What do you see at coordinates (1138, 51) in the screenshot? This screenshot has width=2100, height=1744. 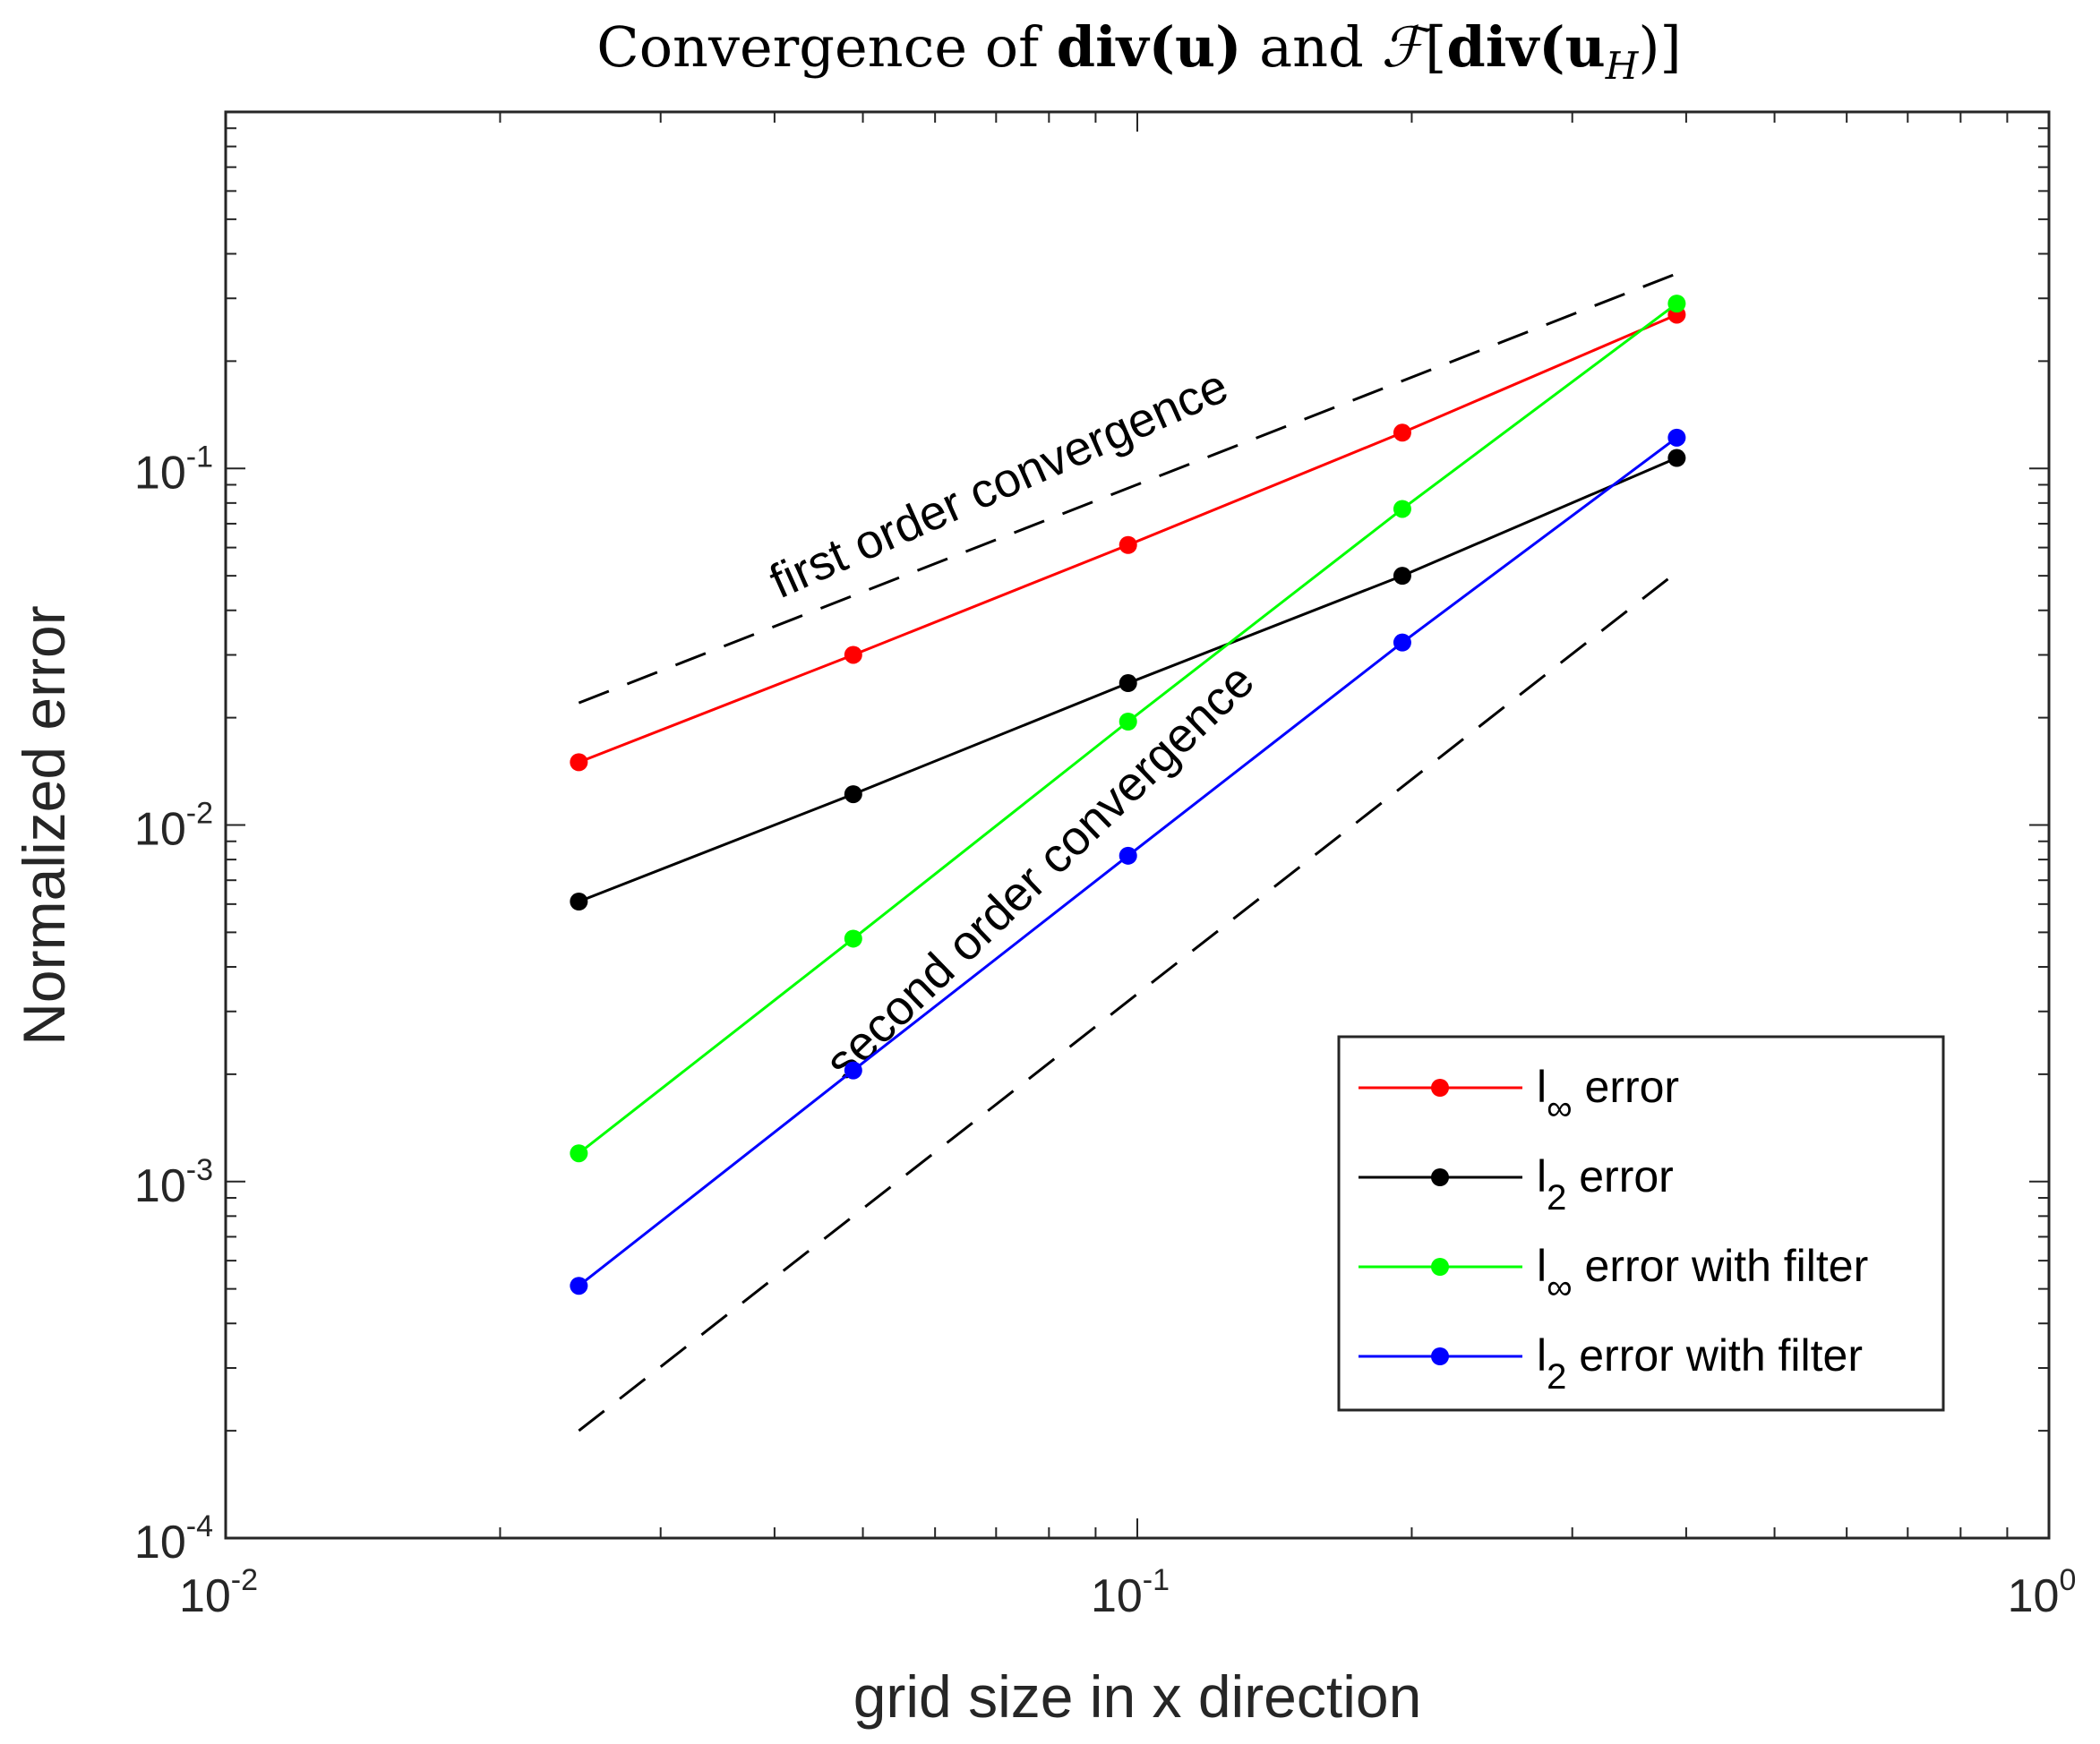 I see `chart-title: Convergence of div(u) and ℱ[div(uH)]` at bounding box center [1138, 51].